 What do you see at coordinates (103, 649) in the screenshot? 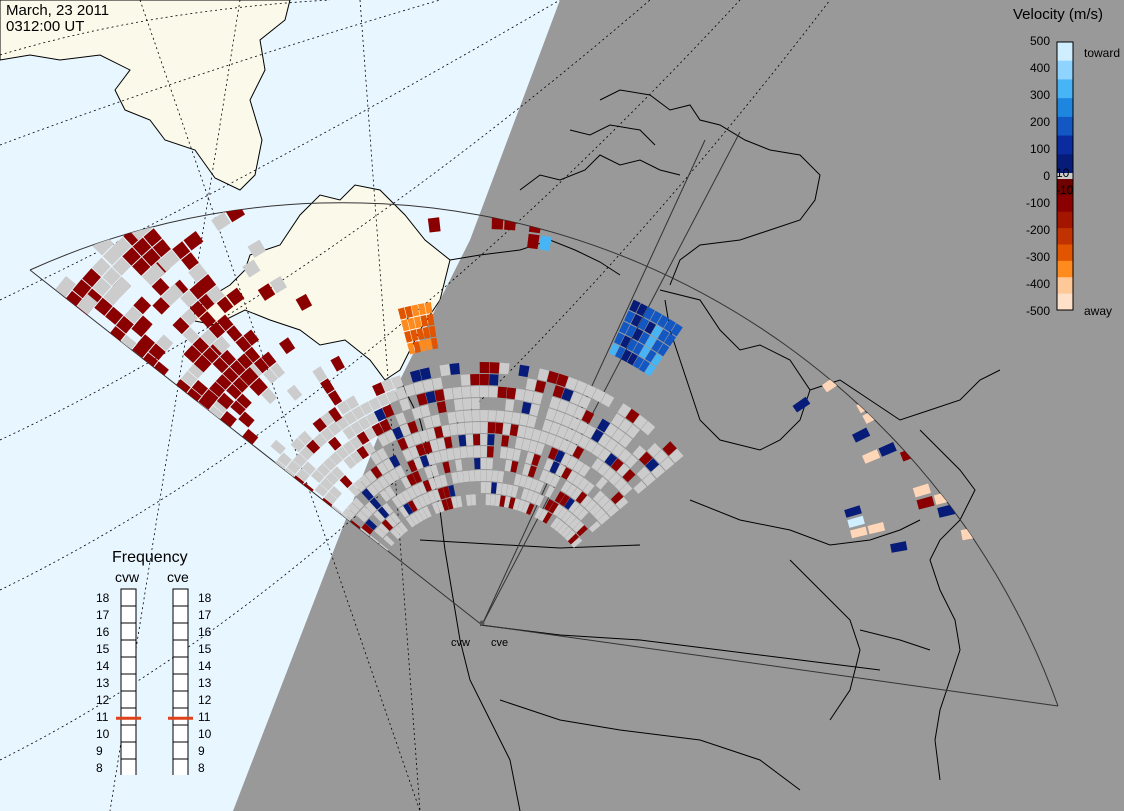
I see `frequency-scale-label-left: 15` at bounding box center [103, 649].